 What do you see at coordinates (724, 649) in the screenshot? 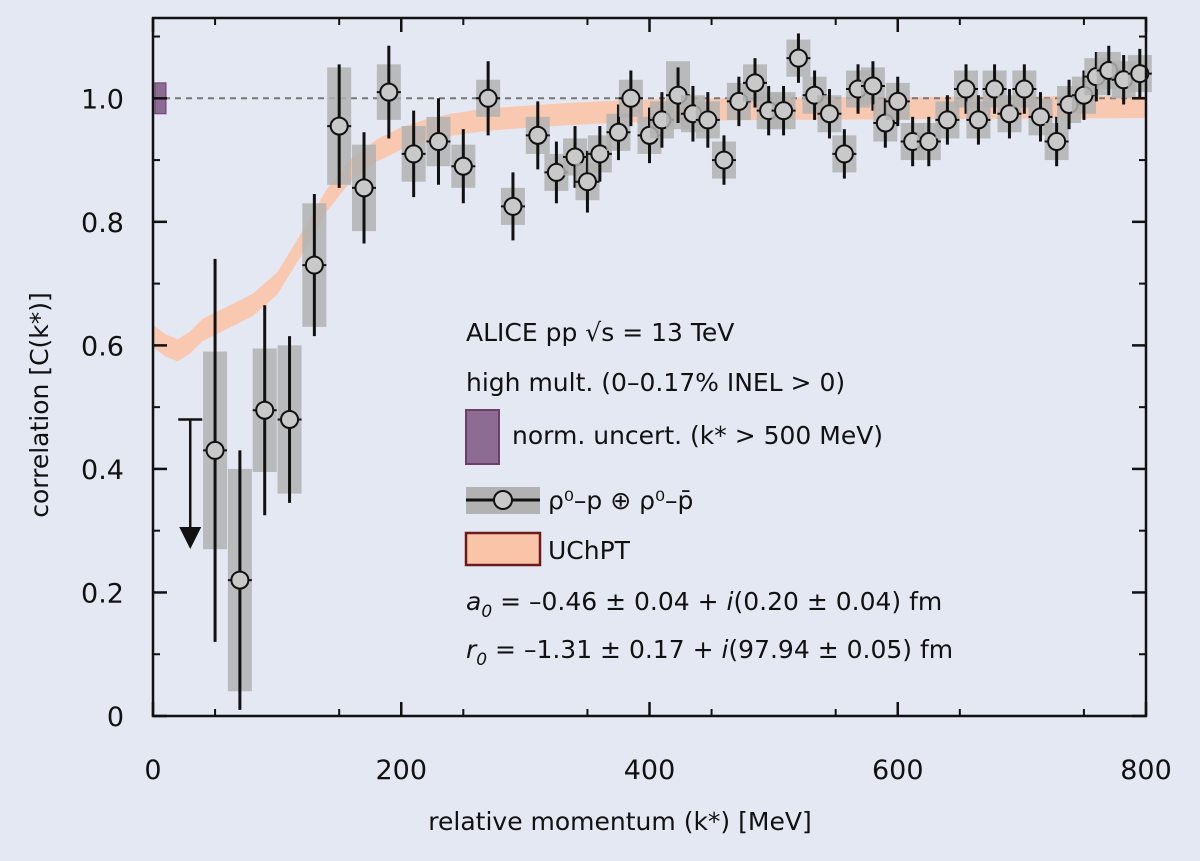
I see `r0-imag-unit: i` at bounding box center [724, 649].